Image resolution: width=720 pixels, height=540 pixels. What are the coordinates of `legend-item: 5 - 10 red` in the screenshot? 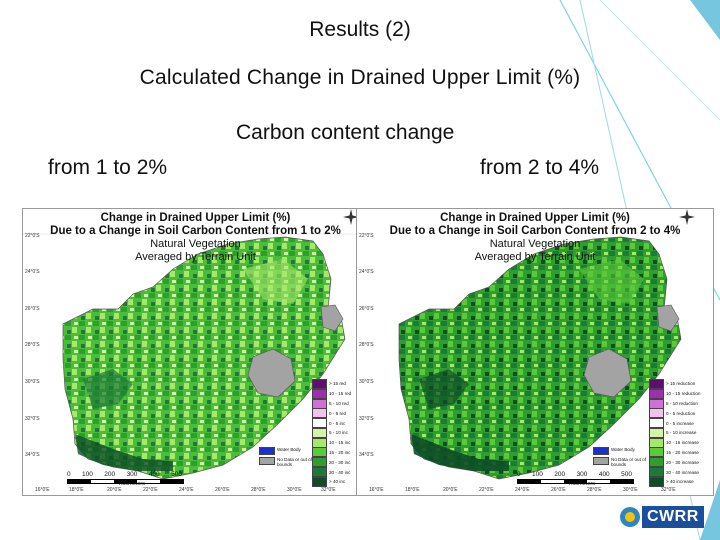 It's located at (338, 403).